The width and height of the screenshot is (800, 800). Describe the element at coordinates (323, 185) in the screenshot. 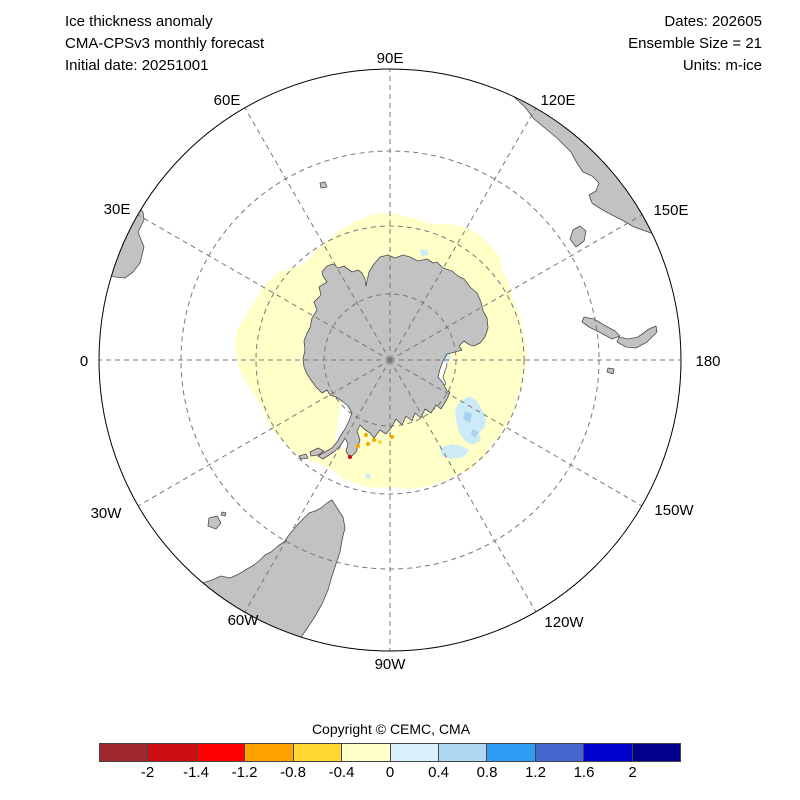

I see `islet-north` at that location.